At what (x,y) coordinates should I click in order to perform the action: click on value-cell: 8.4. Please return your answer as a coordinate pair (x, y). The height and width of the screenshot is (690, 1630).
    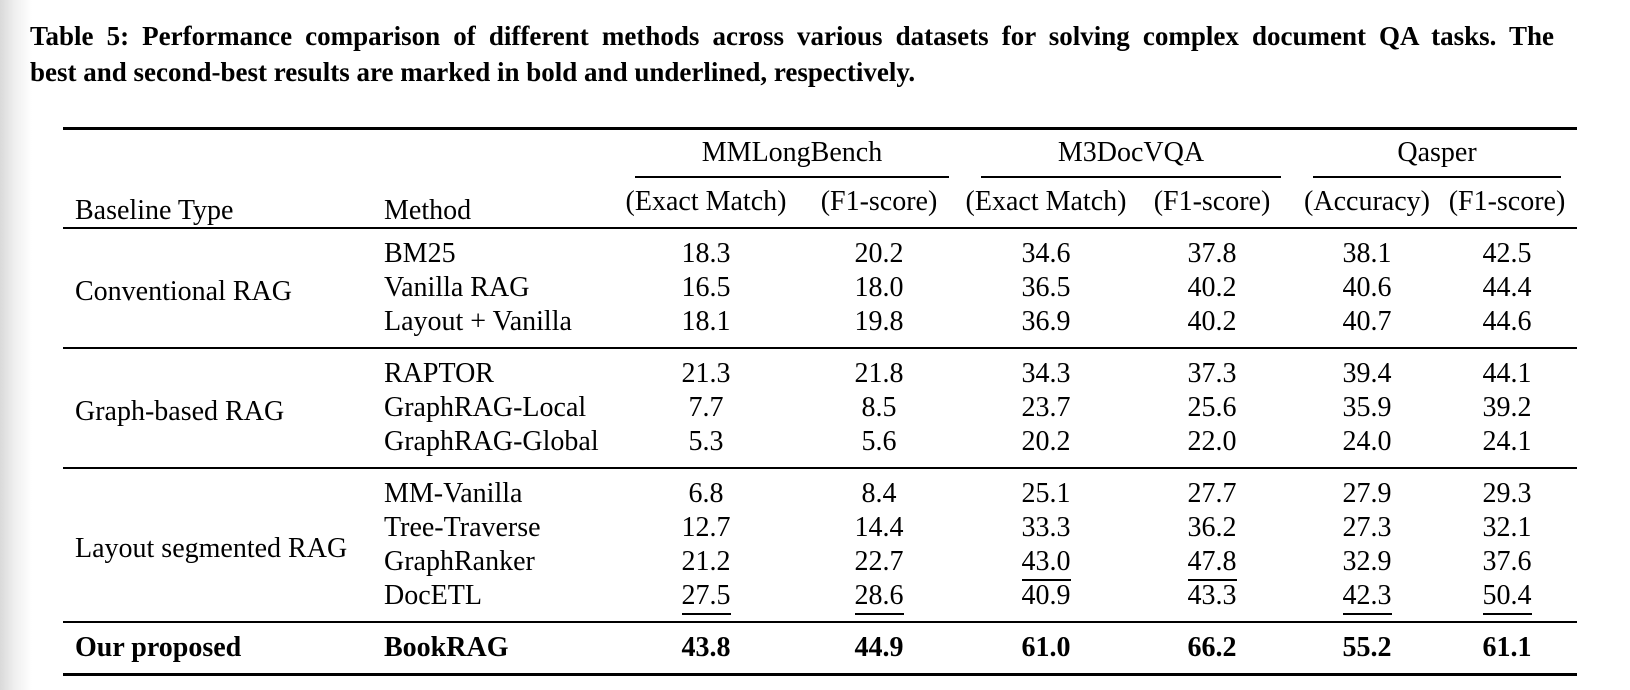
    Looking at the image, I should click on (879, 493).